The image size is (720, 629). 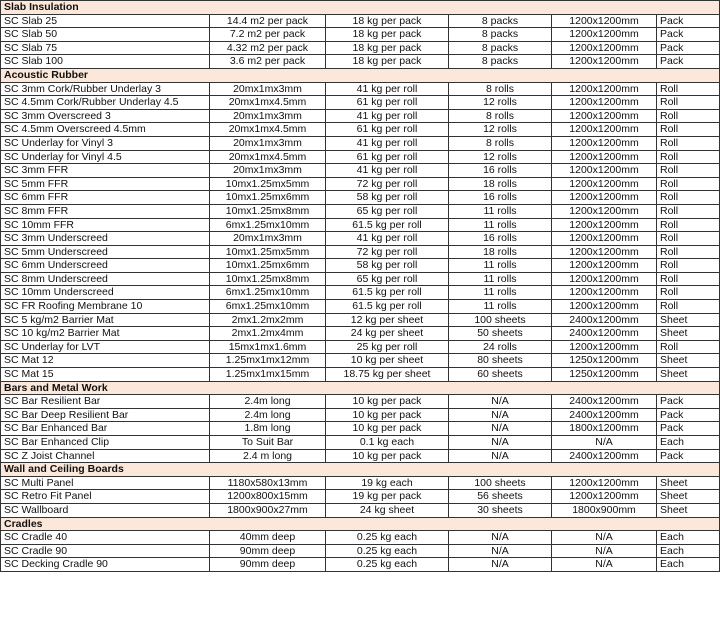 What do you see at coordinates (267, 496) in the screenshot?
I see `dimensions-cell: 1200x800x15mm` at bounding box center [267, 496].